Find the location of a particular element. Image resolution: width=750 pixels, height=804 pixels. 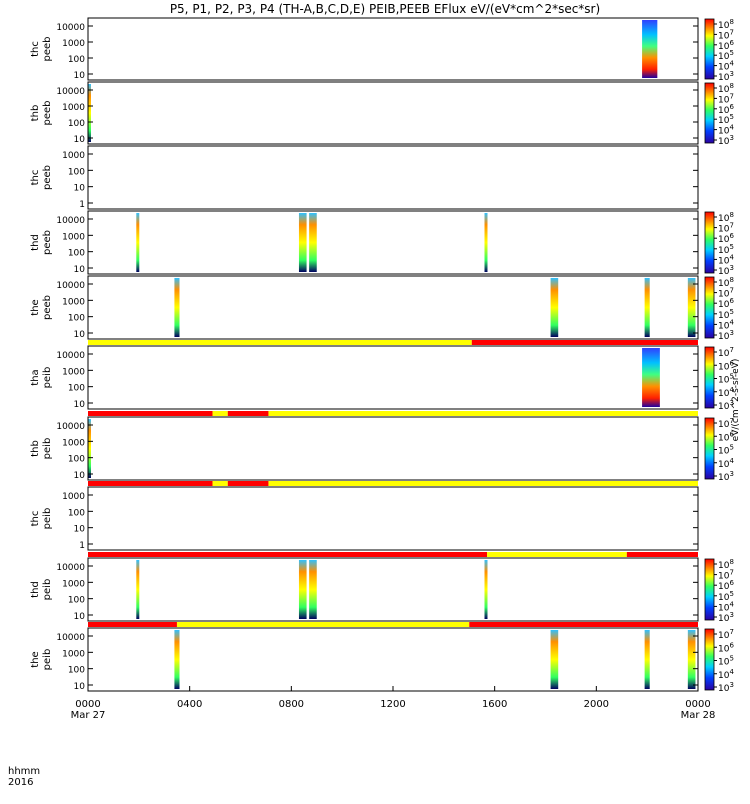

panel-probe-label: tha is located at coordinates (35, 377).